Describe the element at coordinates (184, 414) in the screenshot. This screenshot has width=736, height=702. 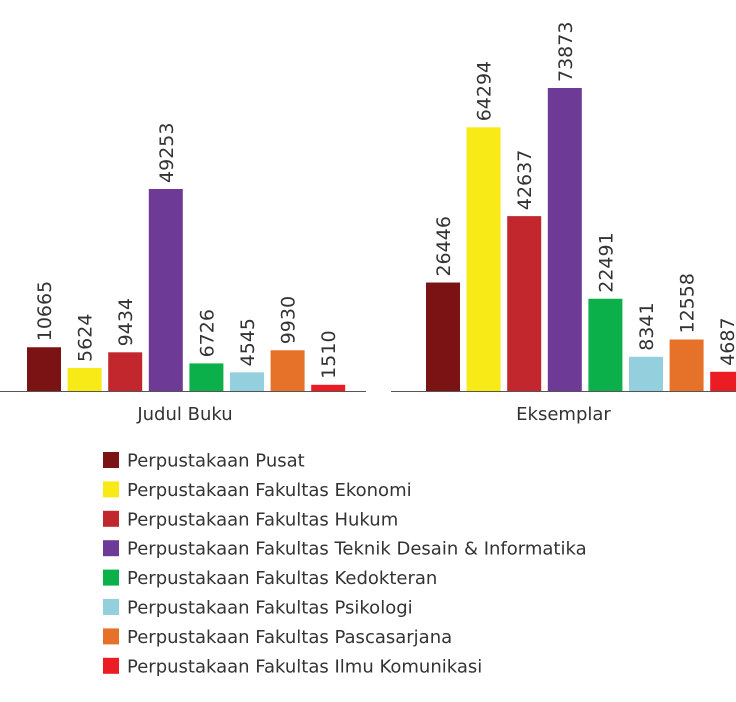
I see `category-label: Judul Buku` at that location.